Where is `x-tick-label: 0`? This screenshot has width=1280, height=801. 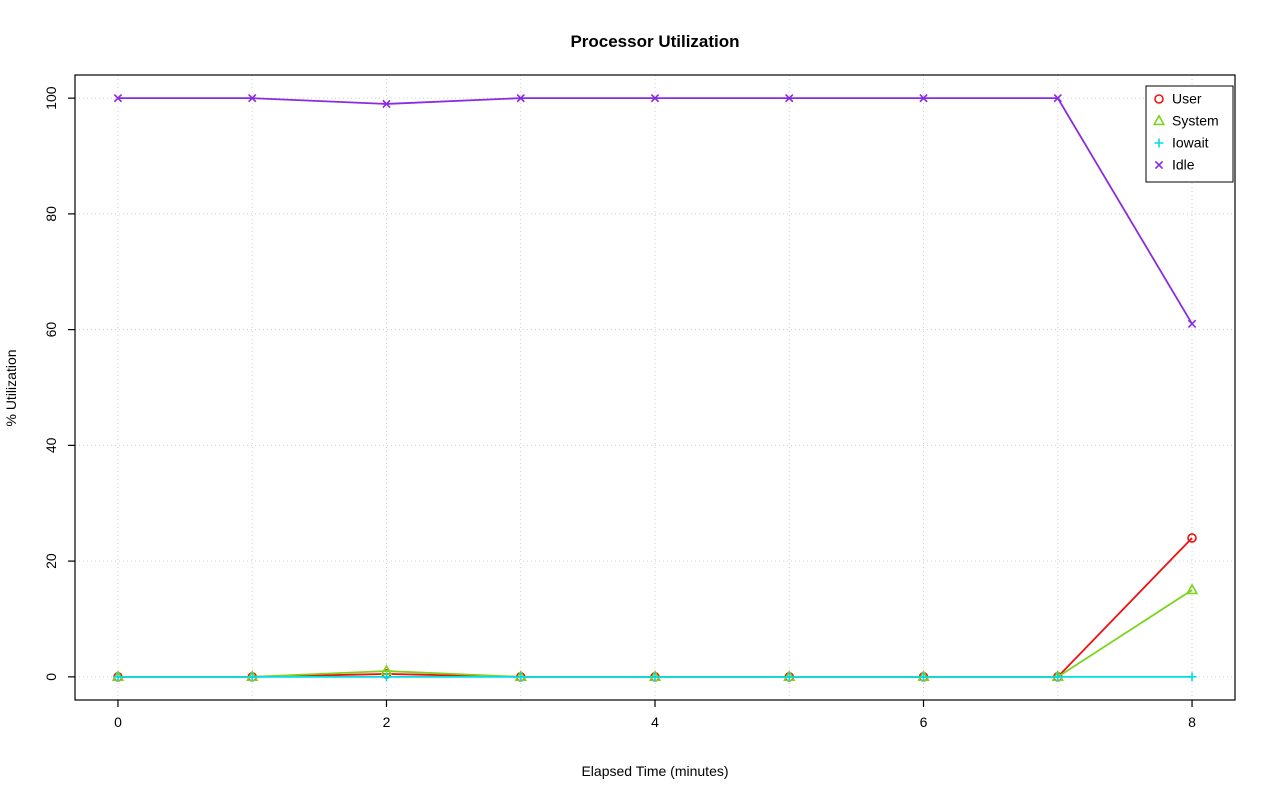 x-tick-label: 0 is located at coordinates (118, 722).